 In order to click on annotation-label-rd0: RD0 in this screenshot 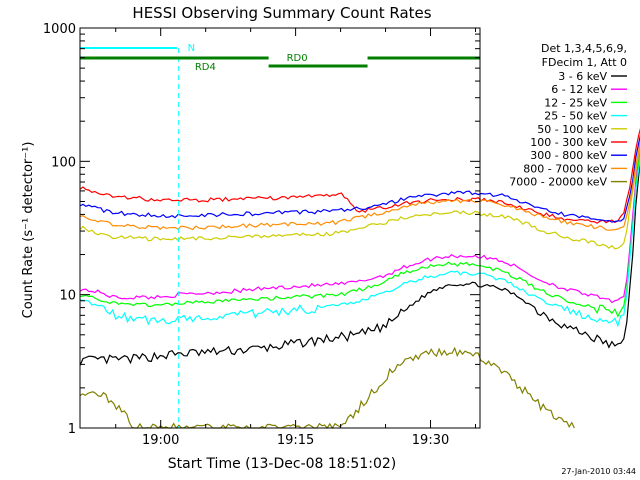, I will do `click(297, 58)`.